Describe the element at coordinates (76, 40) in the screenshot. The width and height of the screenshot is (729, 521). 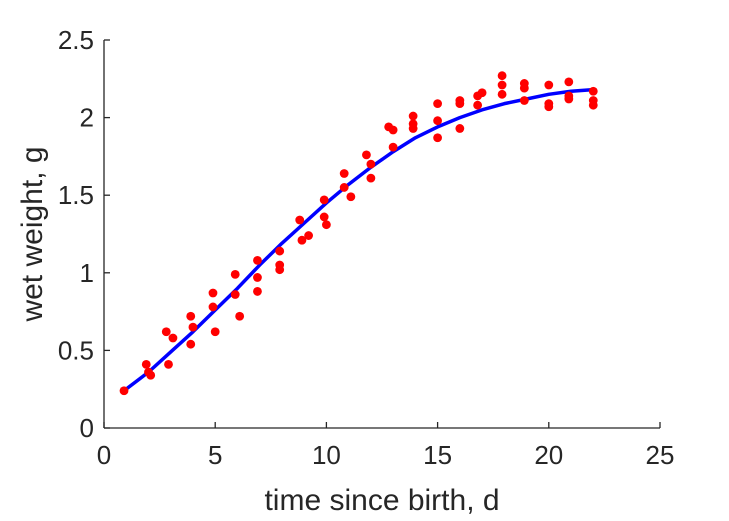
I see `y-tick-label: 2.5` at that location.